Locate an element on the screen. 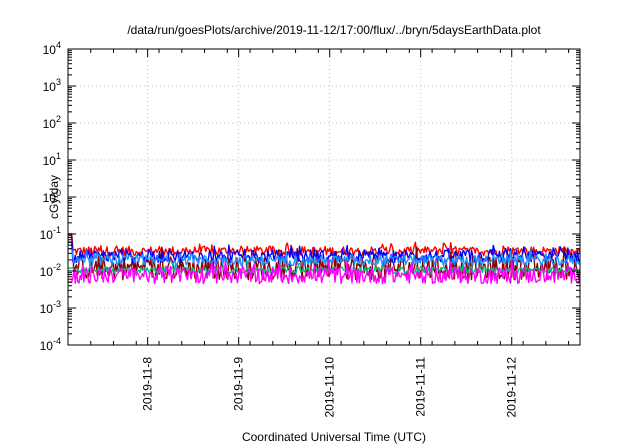 This screenshot has height=448, width=640. y-tick-label: 10⁻³ is located at coordinates (50, 307).